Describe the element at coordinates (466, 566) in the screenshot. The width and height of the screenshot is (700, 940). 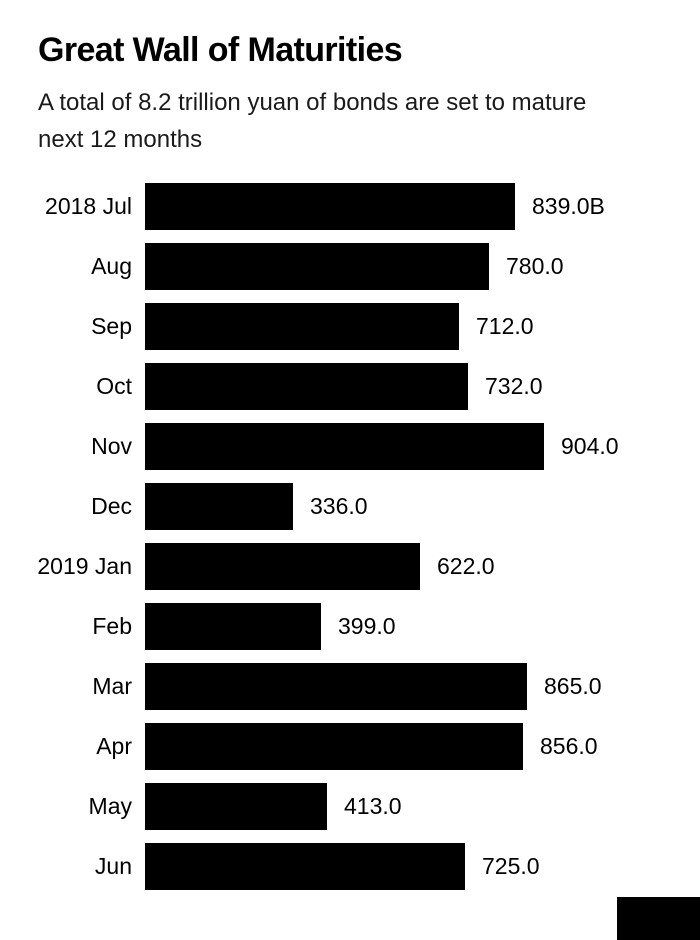
I see `value-label: 622.0` at that location.